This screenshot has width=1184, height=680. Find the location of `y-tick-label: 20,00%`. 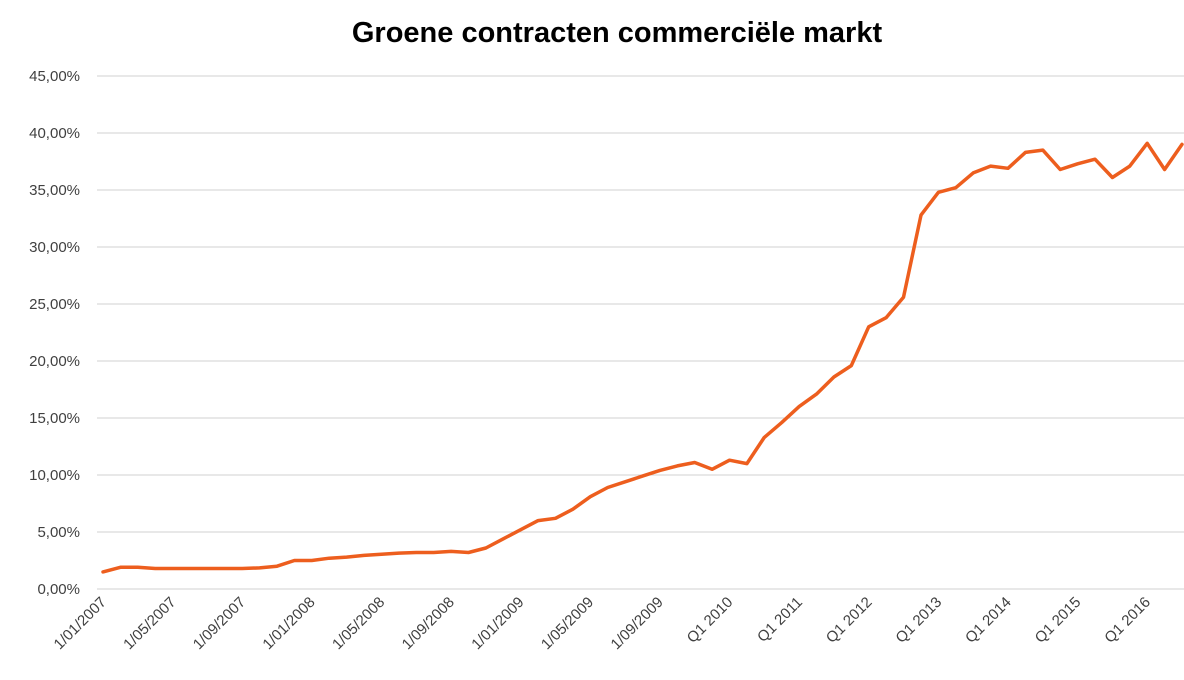

y-tick-label: 20,00% is located at coordinates (54, 361).